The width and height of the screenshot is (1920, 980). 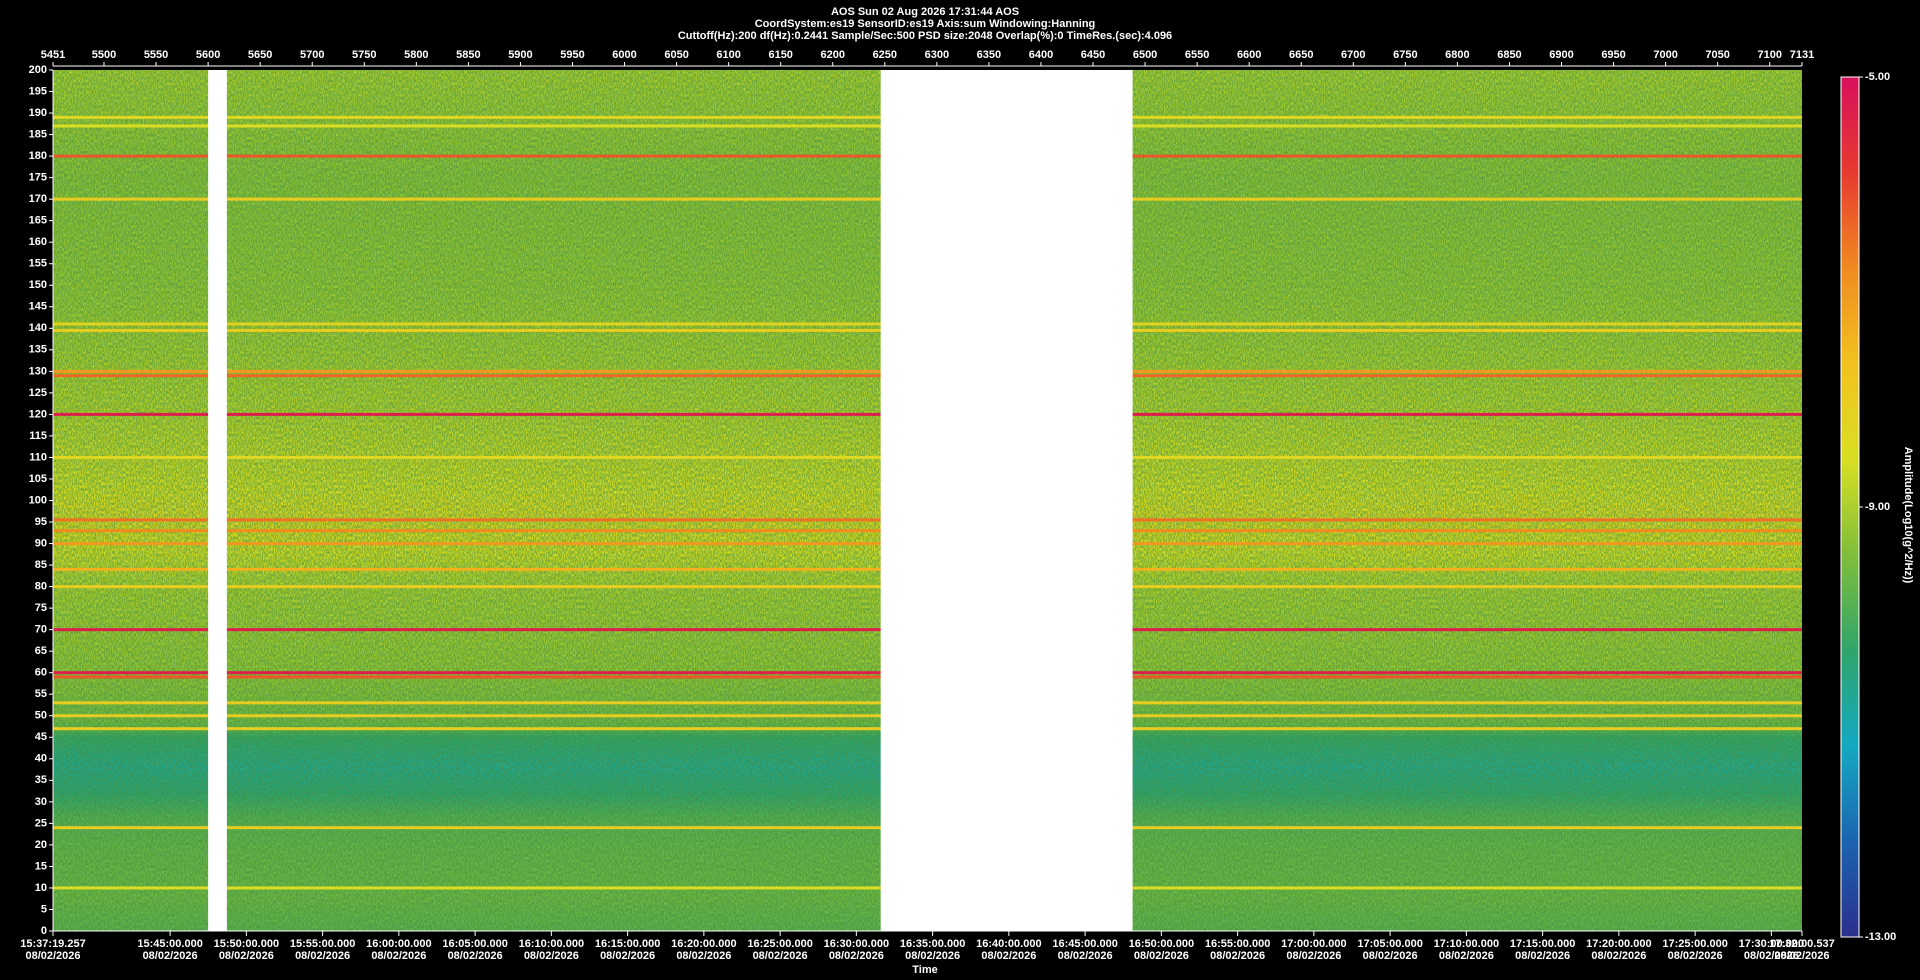 I want to click on time-tick-label: 16:05:00.000, so click(x=474, y=944).